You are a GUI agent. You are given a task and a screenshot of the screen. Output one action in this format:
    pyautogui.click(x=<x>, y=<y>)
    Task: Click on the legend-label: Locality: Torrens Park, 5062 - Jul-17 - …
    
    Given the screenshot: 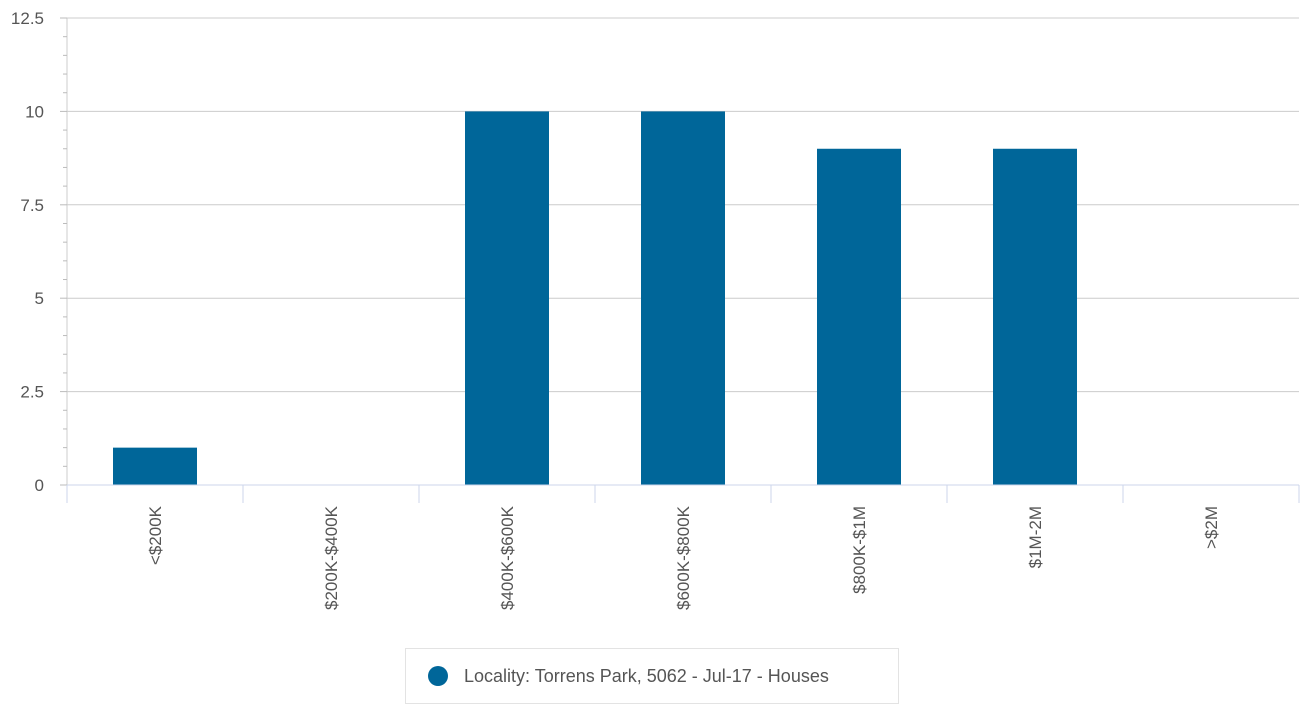 What is the action you would take?
    pyautogui.click(x=646, y=675)
    